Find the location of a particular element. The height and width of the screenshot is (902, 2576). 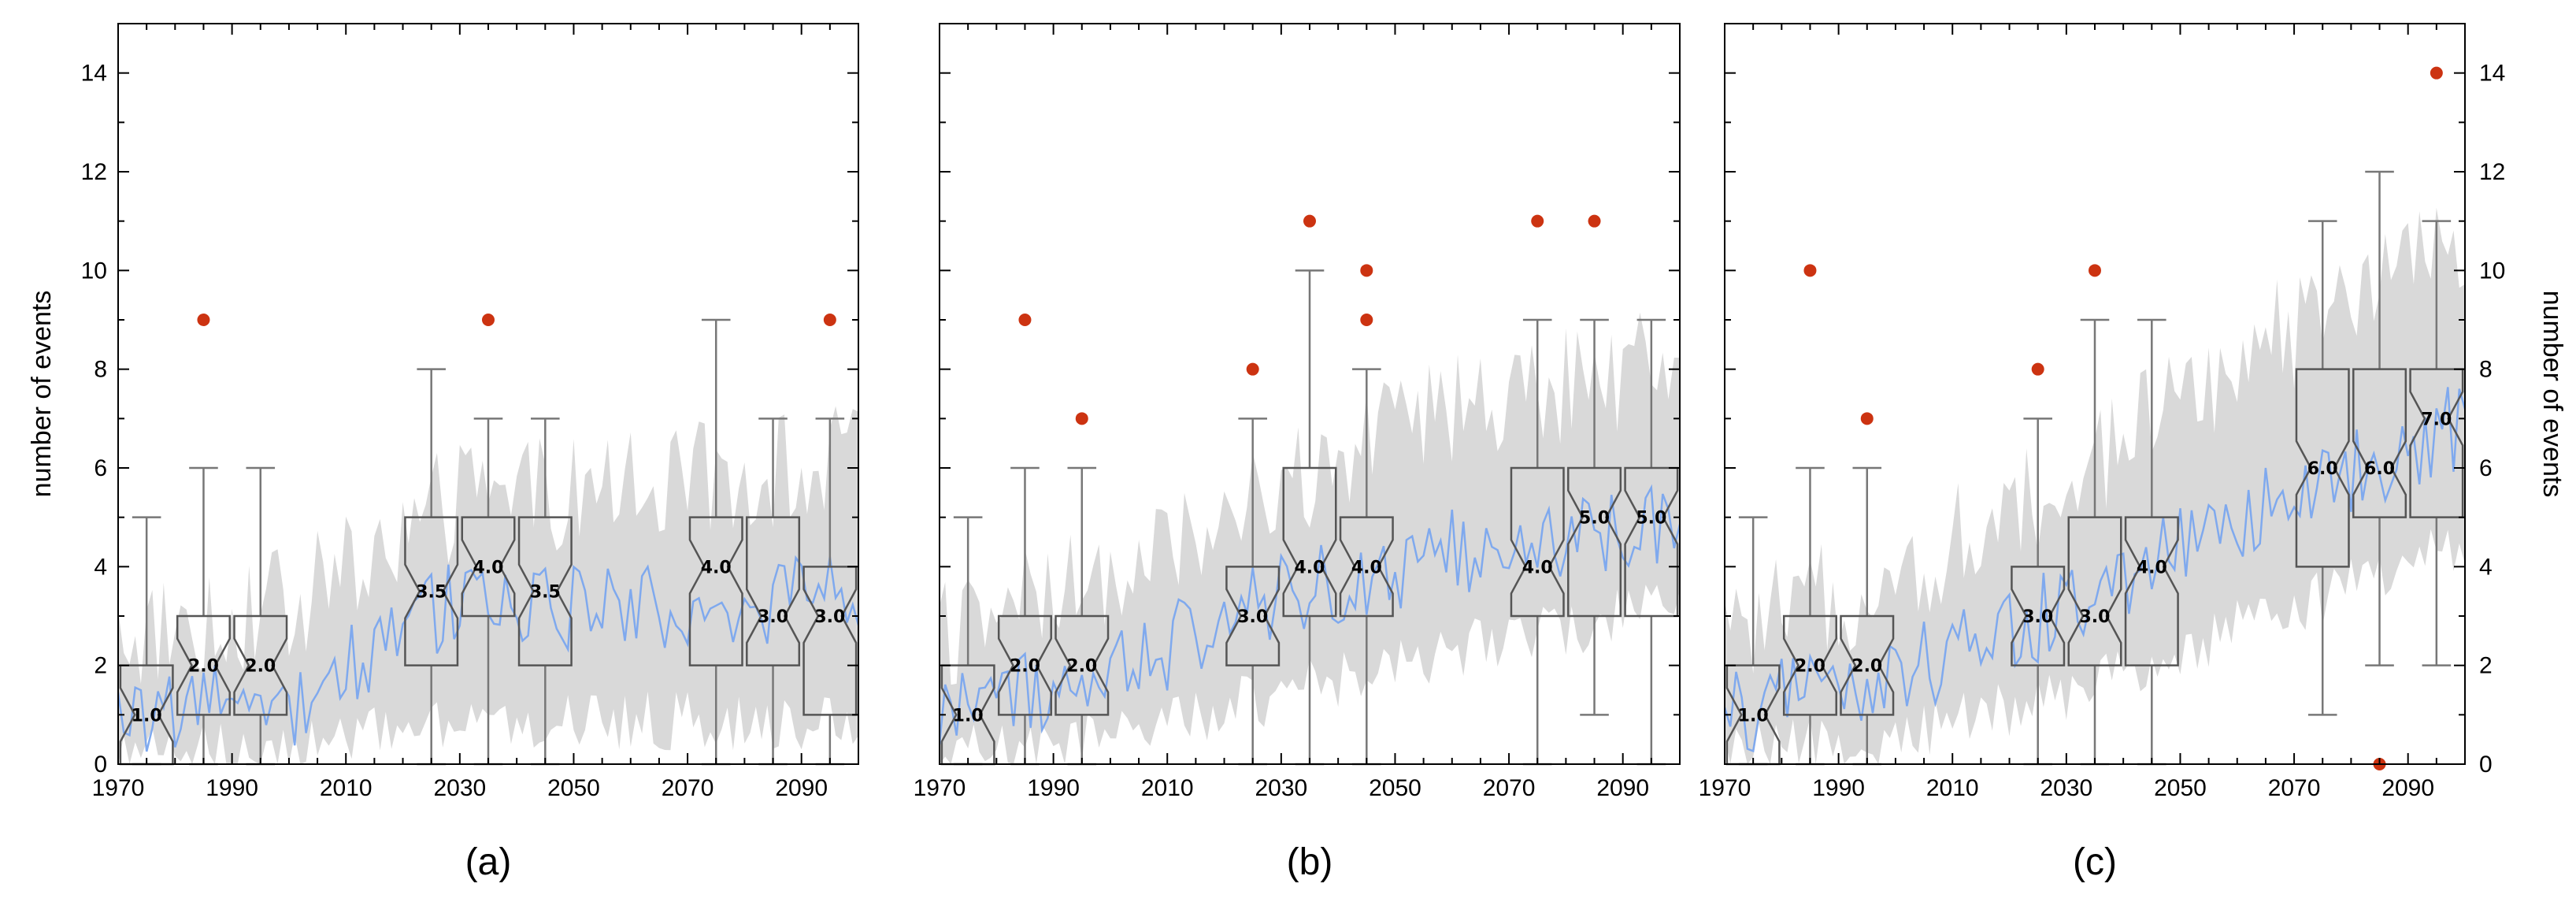

panel-label: (c) is located at coordinates (2095, 862).